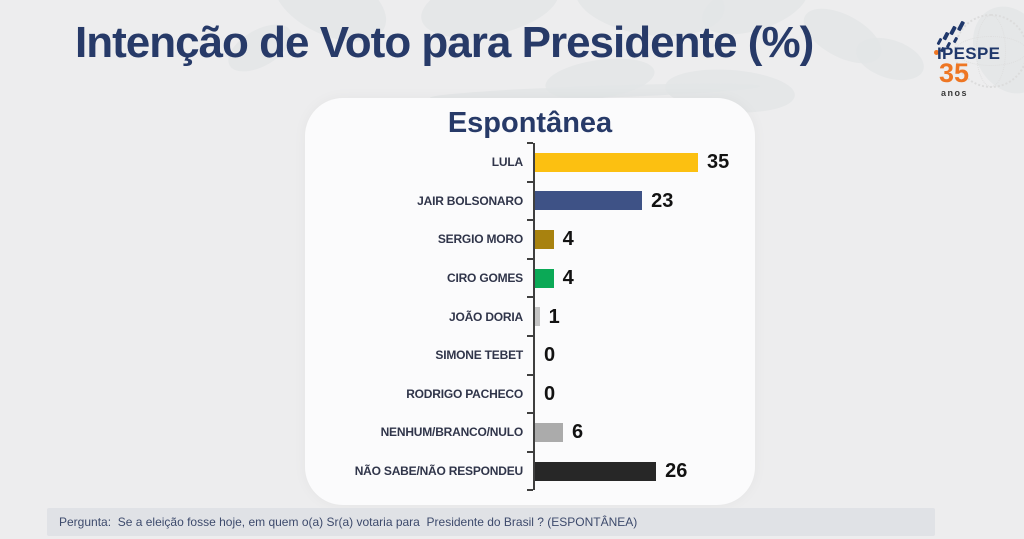 Image resolution: width=1024 pixels, height=539 pixels. I want to click on bar-area: 26, so click(641, 470).